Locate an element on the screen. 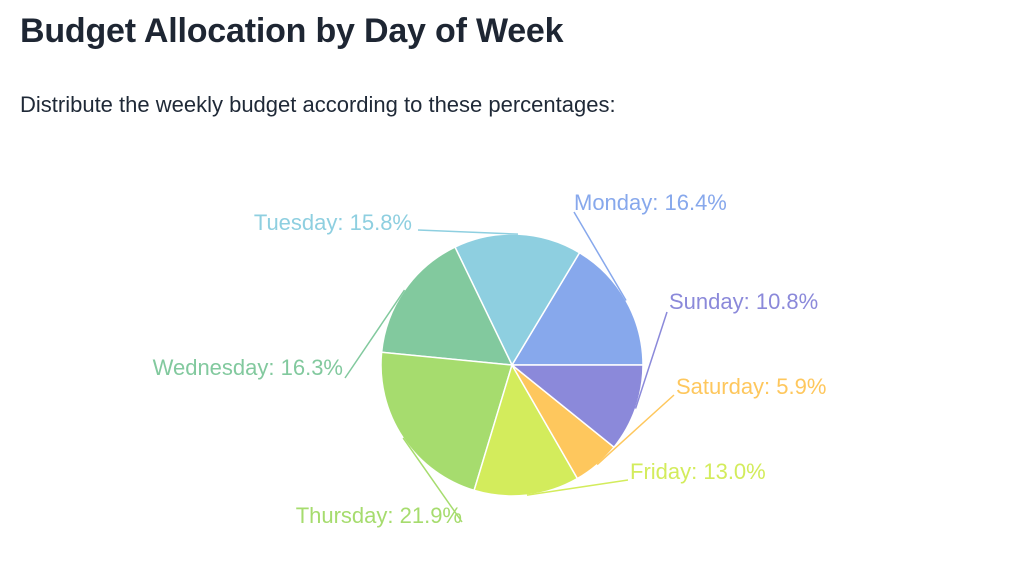  leader-line-wednesday is located at coordinates (375, 334).